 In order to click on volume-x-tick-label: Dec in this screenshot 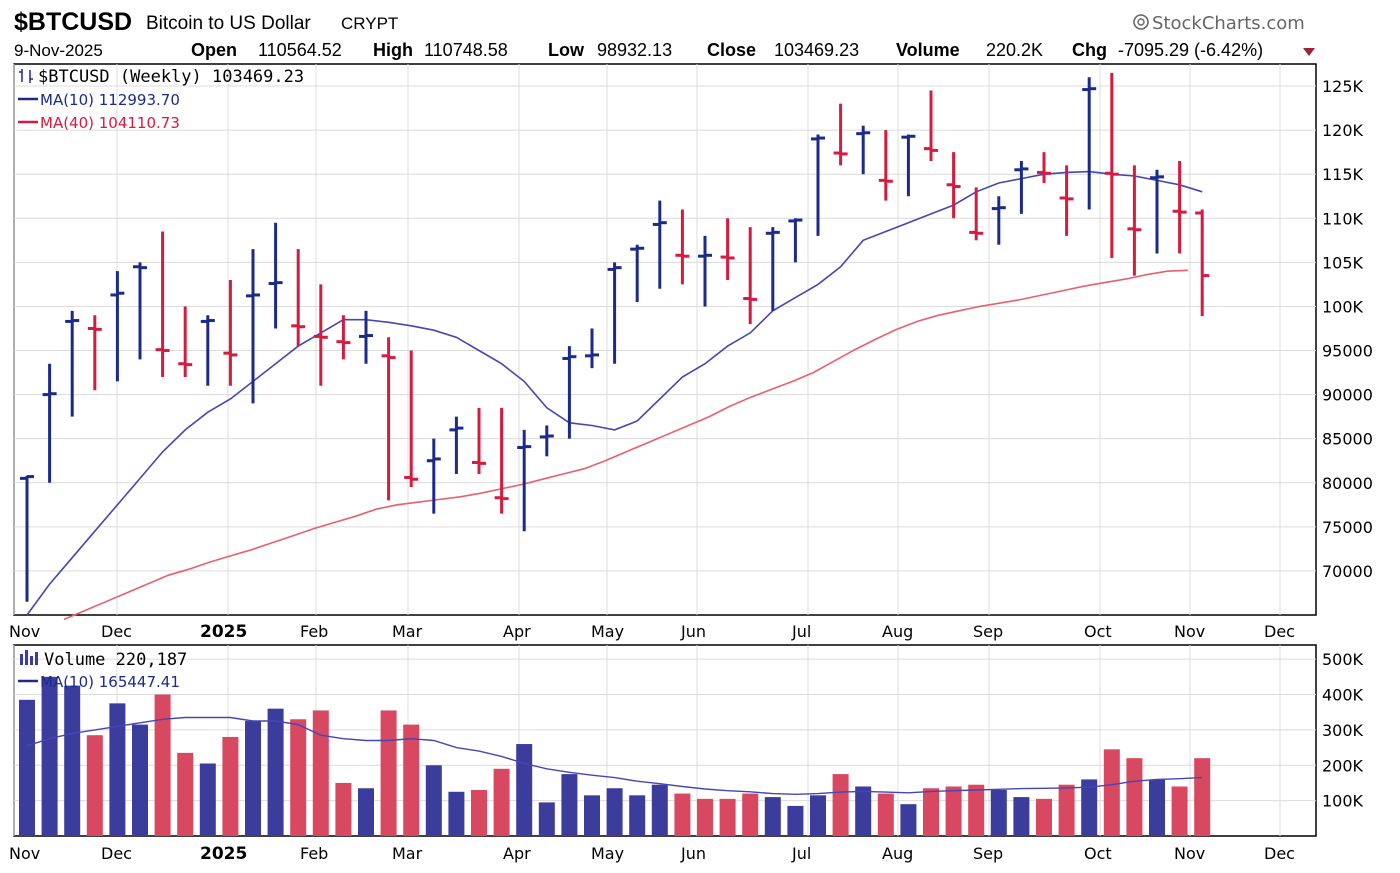, I will do `click(1279, 853)`.